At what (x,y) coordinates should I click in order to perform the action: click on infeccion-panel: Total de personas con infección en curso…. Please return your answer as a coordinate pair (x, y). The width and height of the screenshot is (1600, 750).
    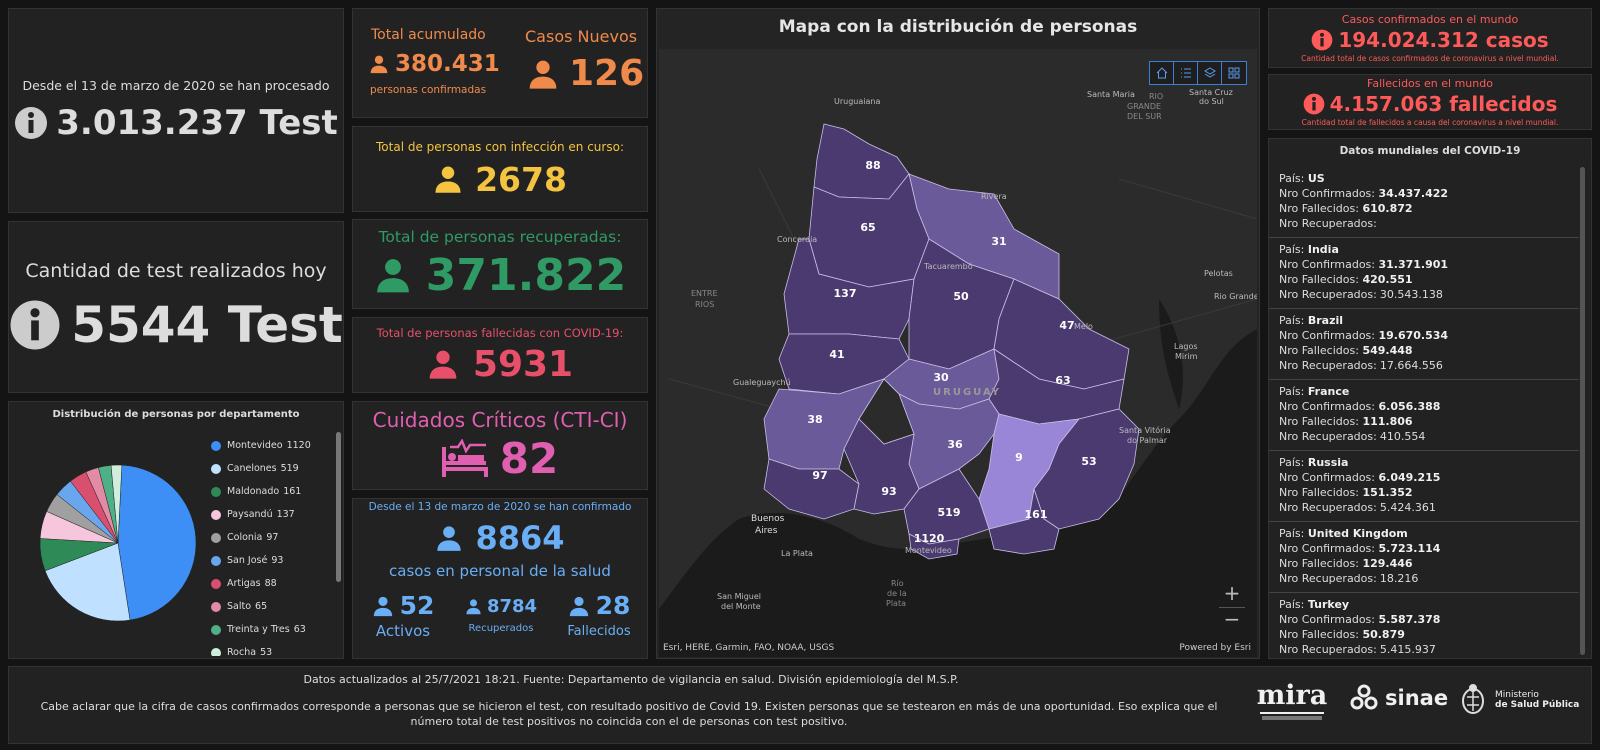
    Looking at the image, I should click on (500, 169).